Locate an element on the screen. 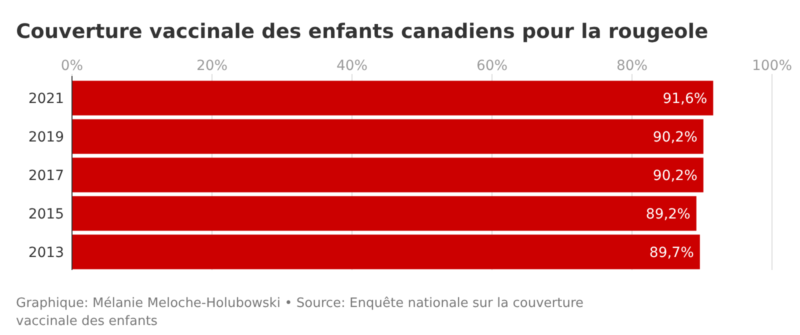 The height and width of the screenshot is (335, 800). y-tick-label: 2021 is located at coordinates (46, 98).